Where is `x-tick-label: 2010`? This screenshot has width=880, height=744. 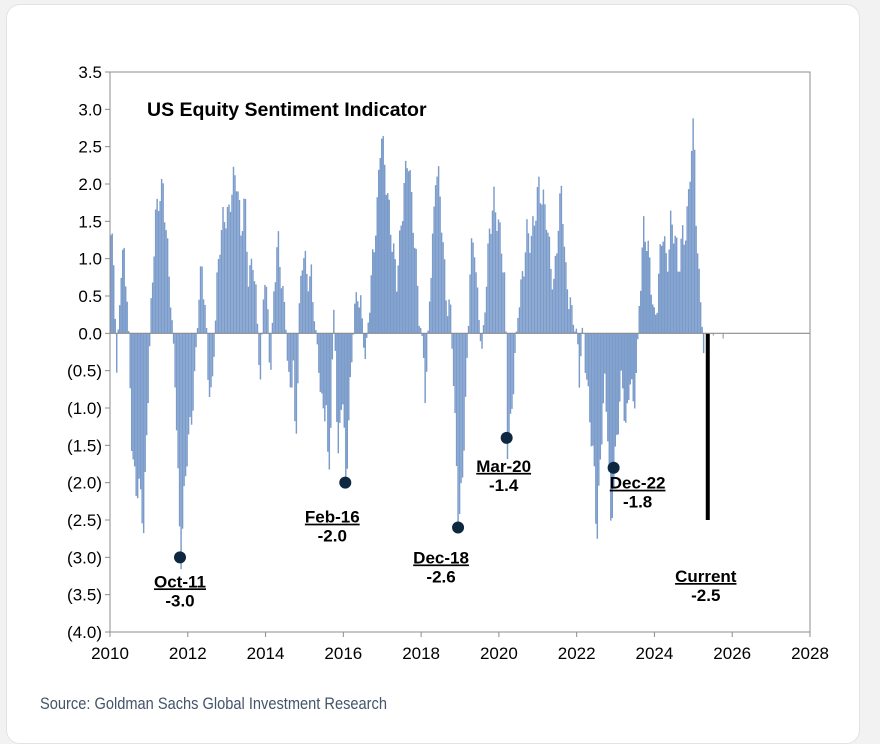
x-tick-label: 2010 is located at coordinates (110, 653).